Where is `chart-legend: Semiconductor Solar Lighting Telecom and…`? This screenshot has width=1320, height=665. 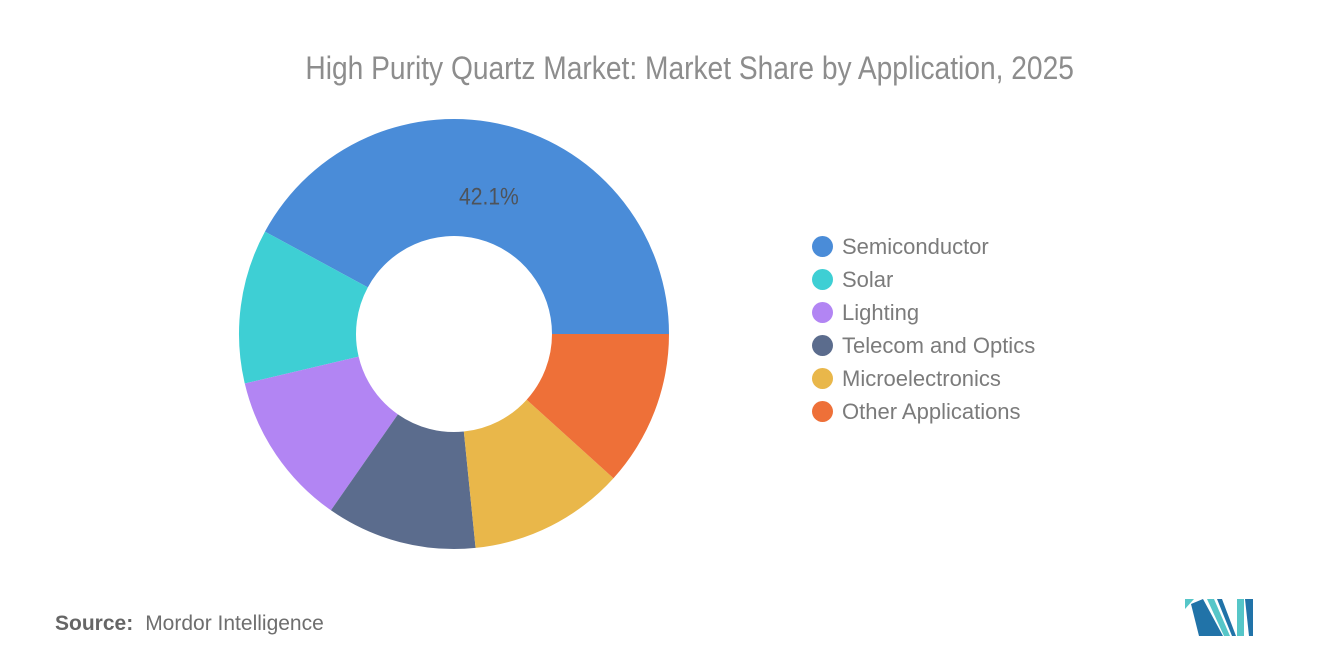
chart-legend: Semiconductor Solar Lighting Telecom and… is located at coordinates (923, 329).